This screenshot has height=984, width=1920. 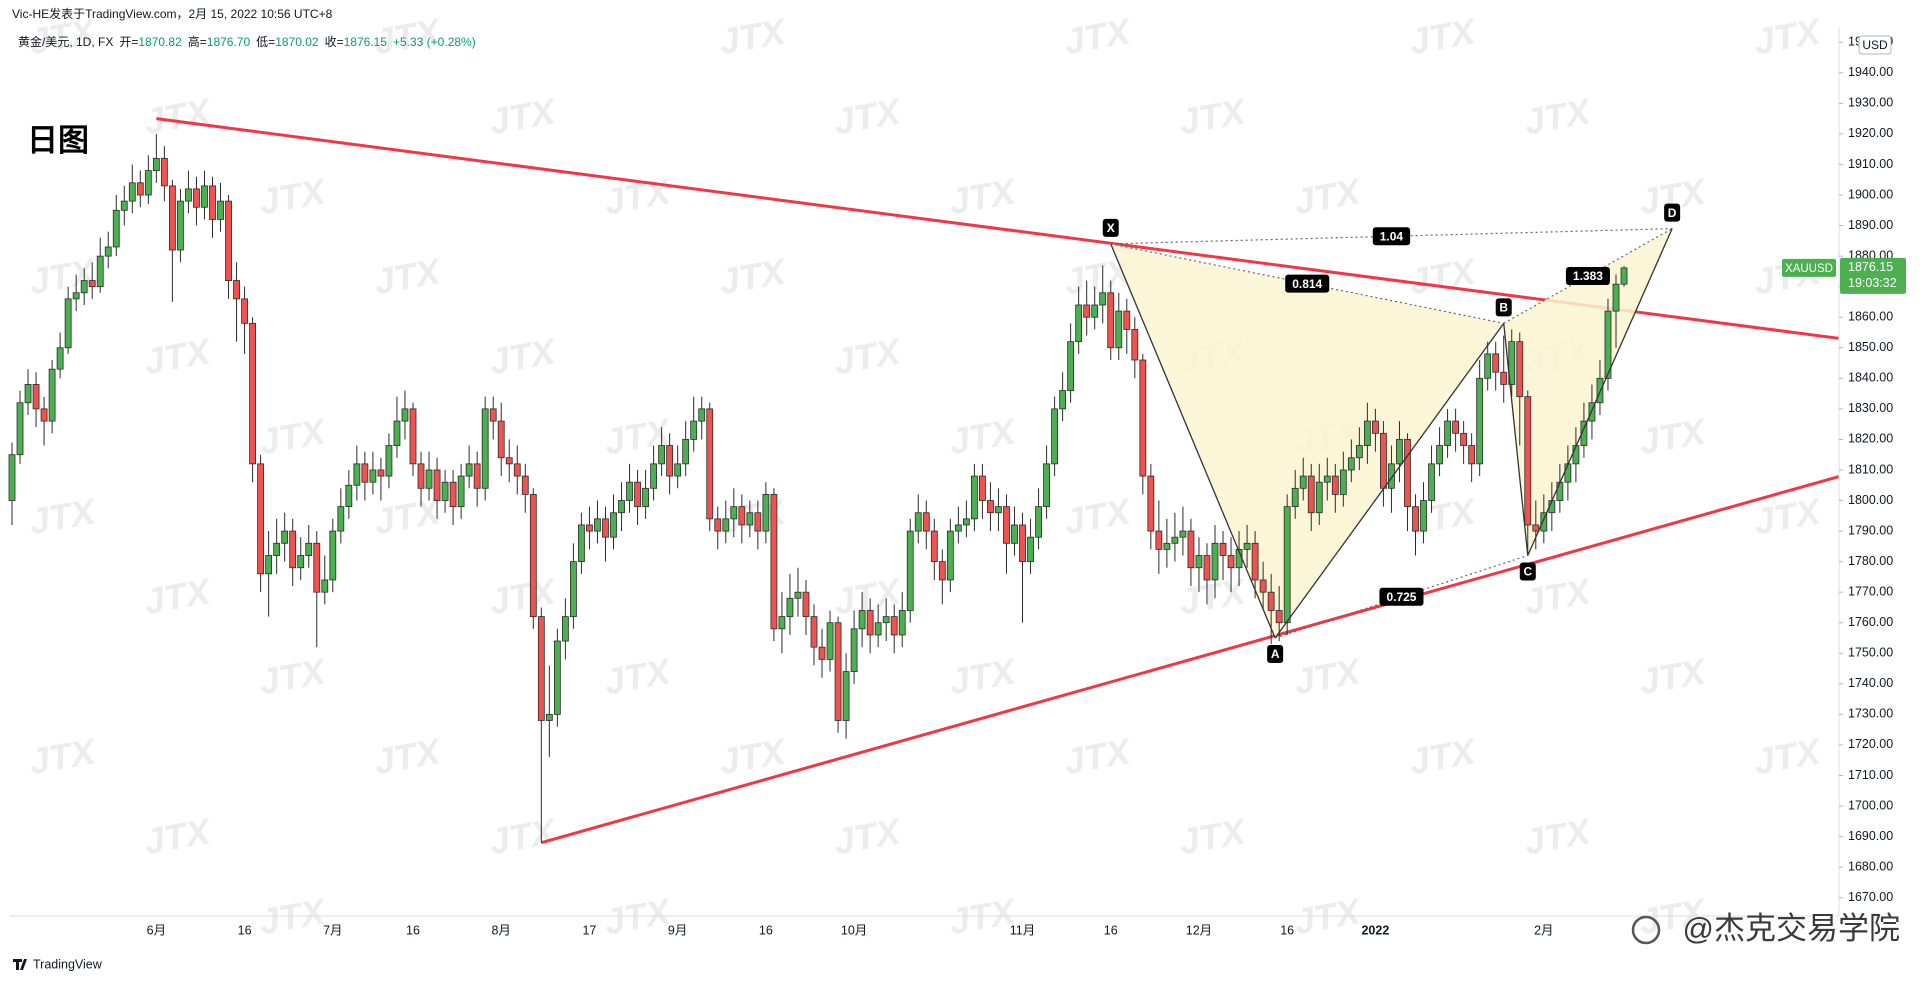 What do you see at coordinates (1870, 591) in the screenshot?
I see `y-tick-label: 1770.00` at bounding box center [1870, 591].